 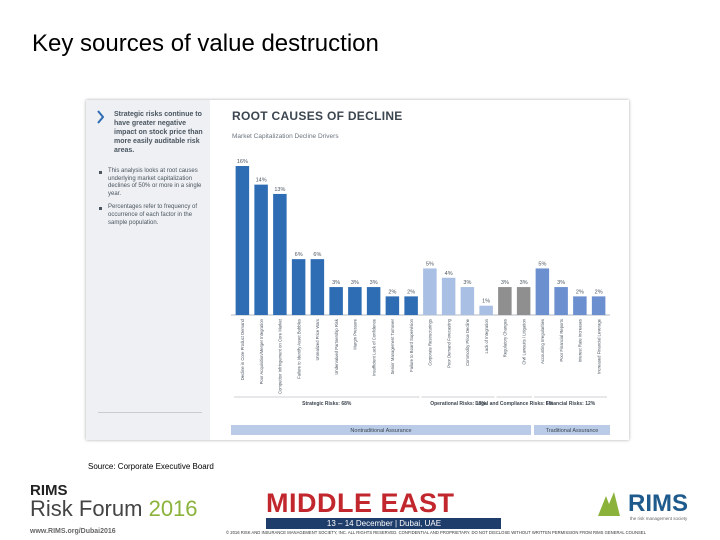 What do you see at coordinates (261, 351) in the screenshot?
I see `category-label: Poor Acquisition/Merger Integration` at bounding box center [261, 351].